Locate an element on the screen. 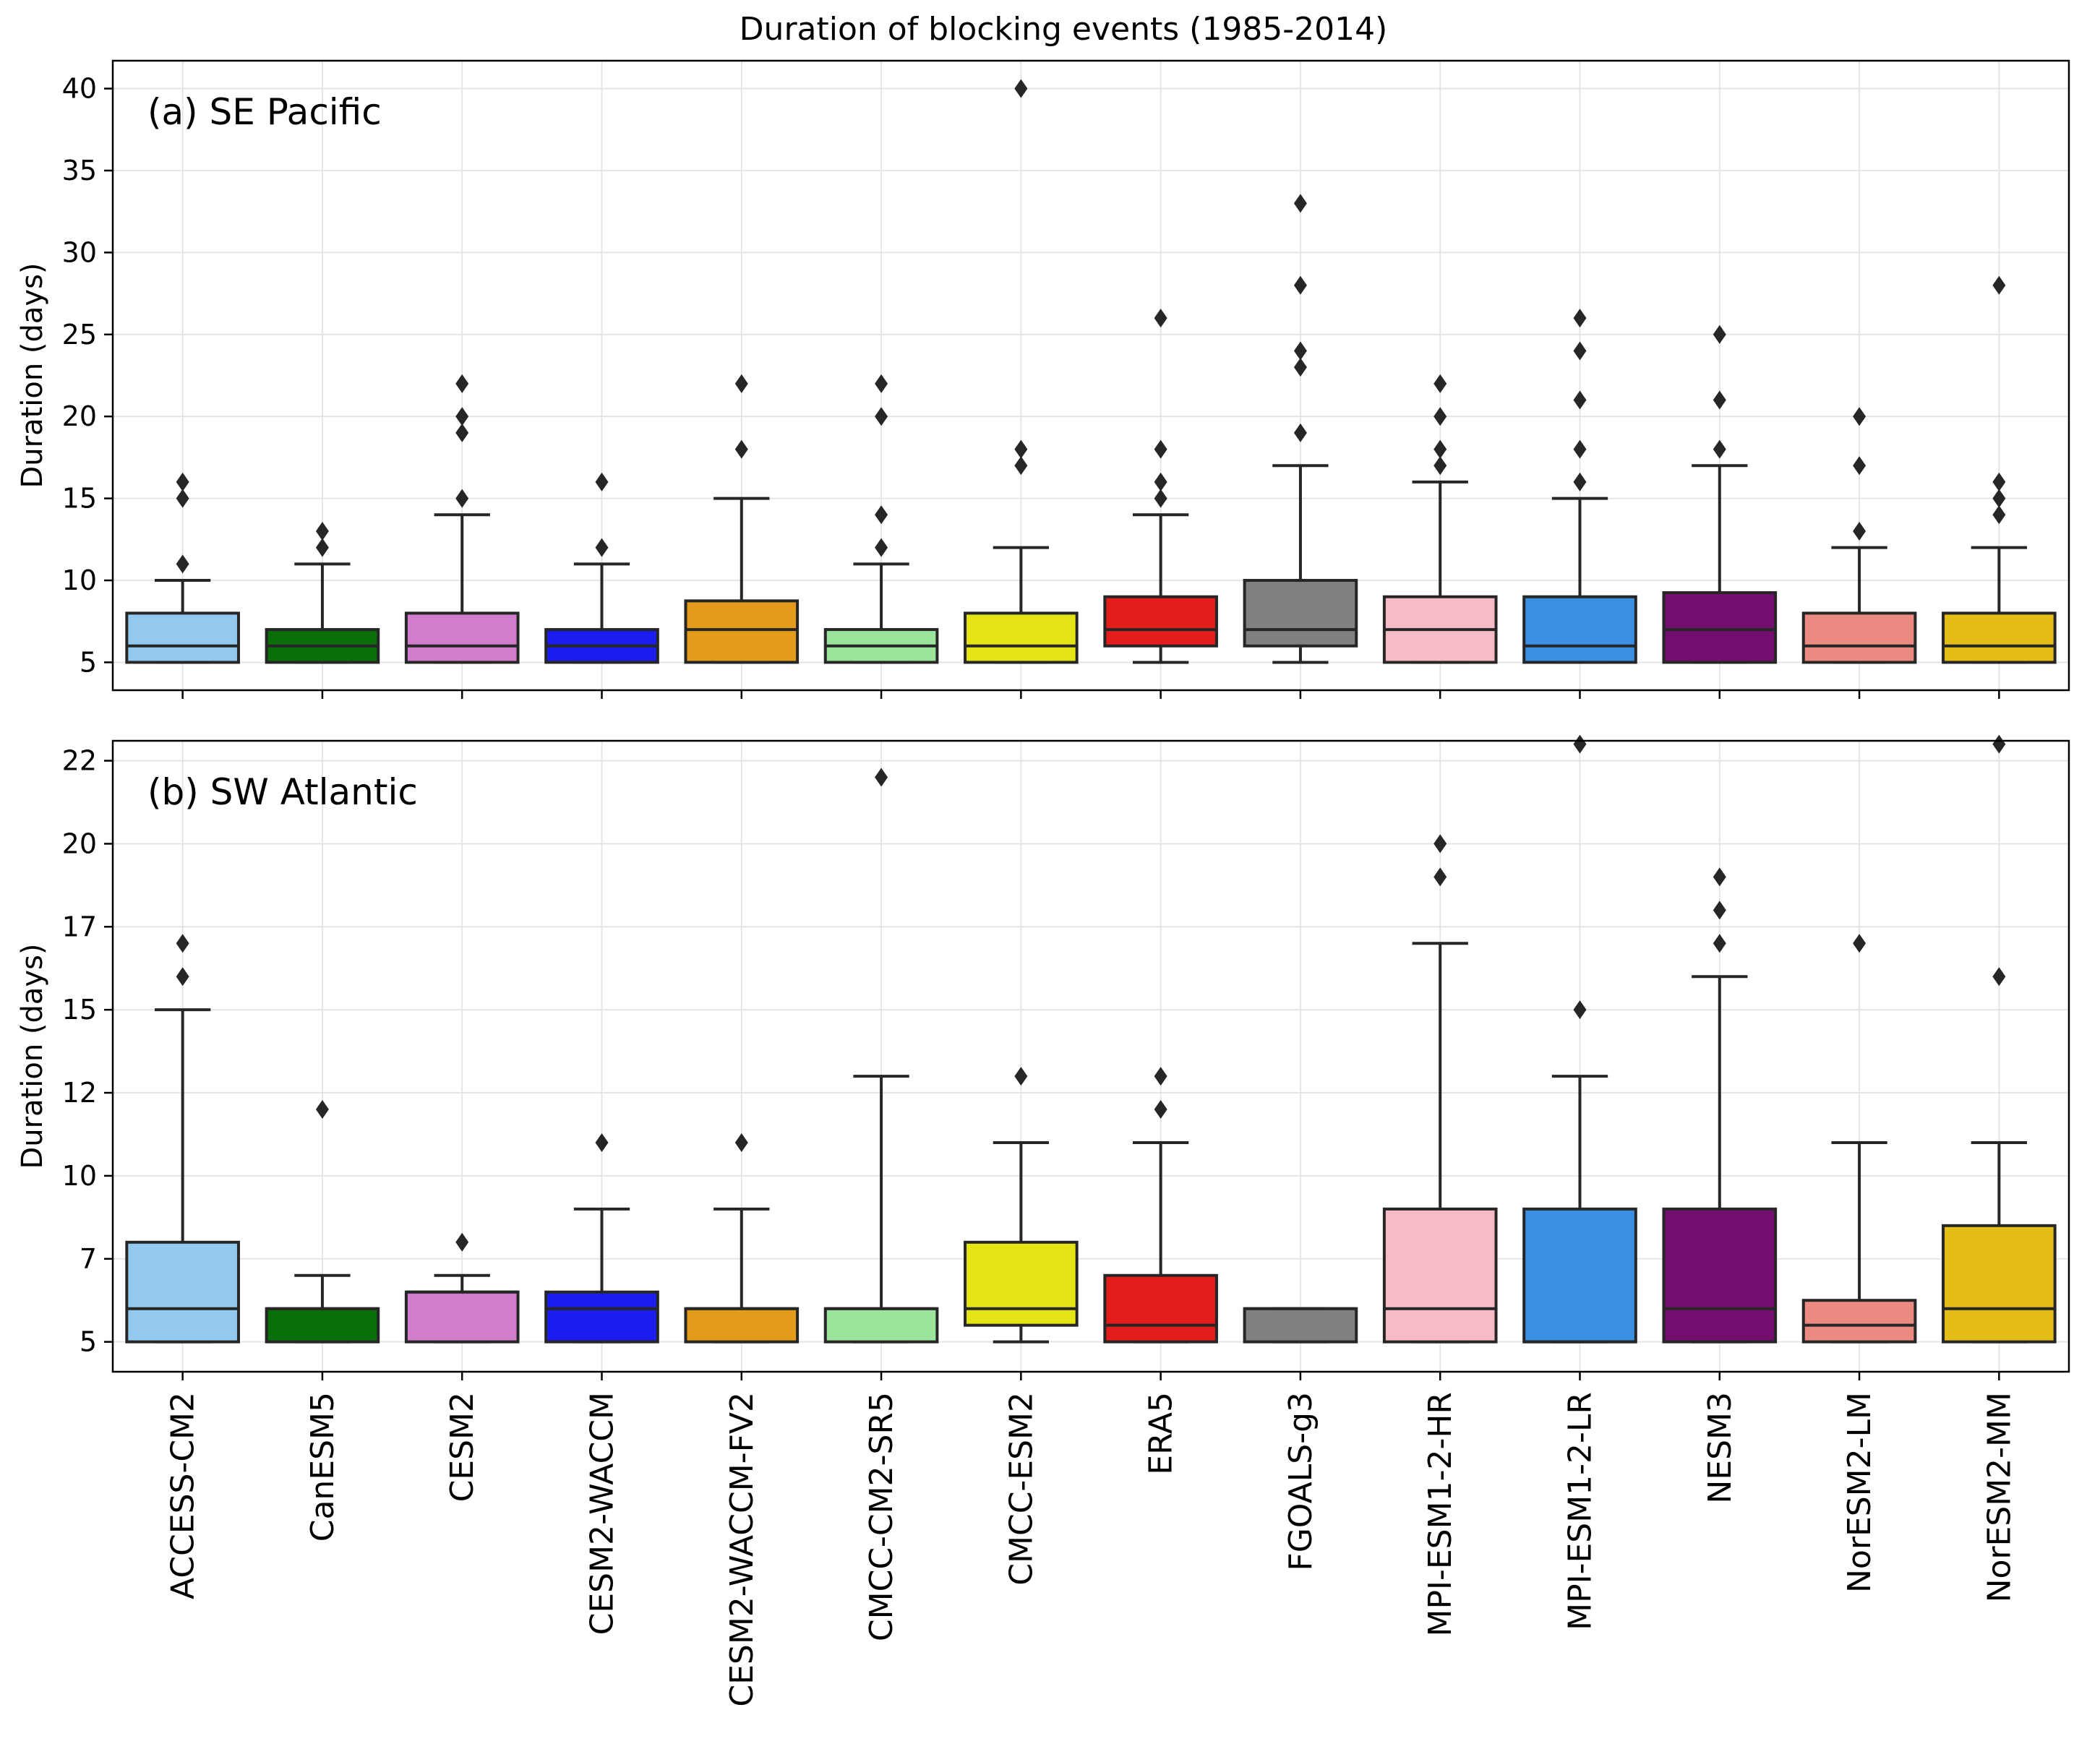 The height and width of the screenshot is (1749, 2100). category-label-mpi-esm1-2-lr: MPI-ESM1-2-LR is located at coordinates (1580, 1511).